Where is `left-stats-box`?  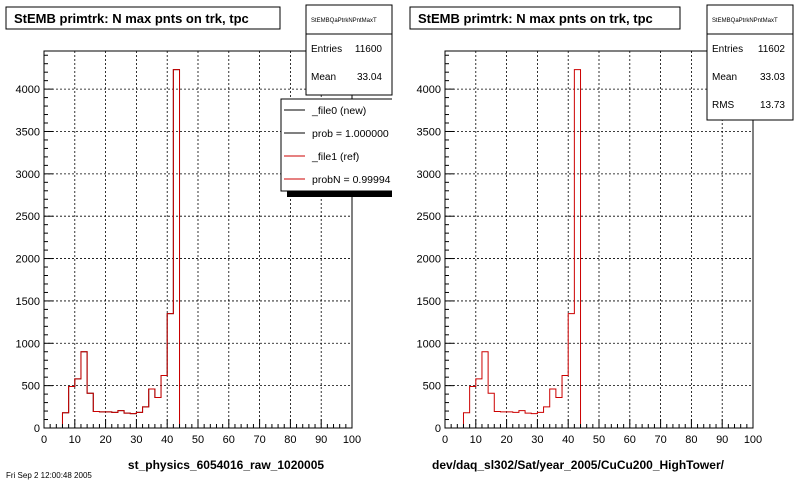
left-stats-box is located at coordinates (349, 50).